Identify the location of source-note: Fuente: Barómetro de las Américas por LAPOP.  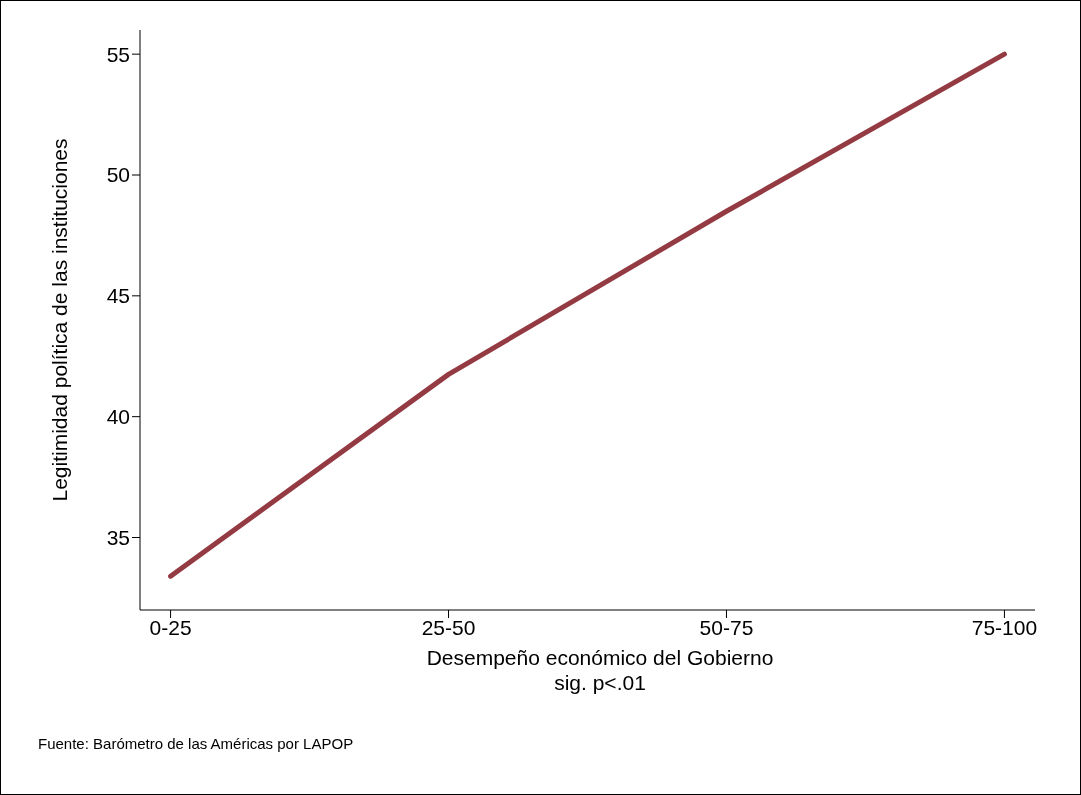
(196, 743).